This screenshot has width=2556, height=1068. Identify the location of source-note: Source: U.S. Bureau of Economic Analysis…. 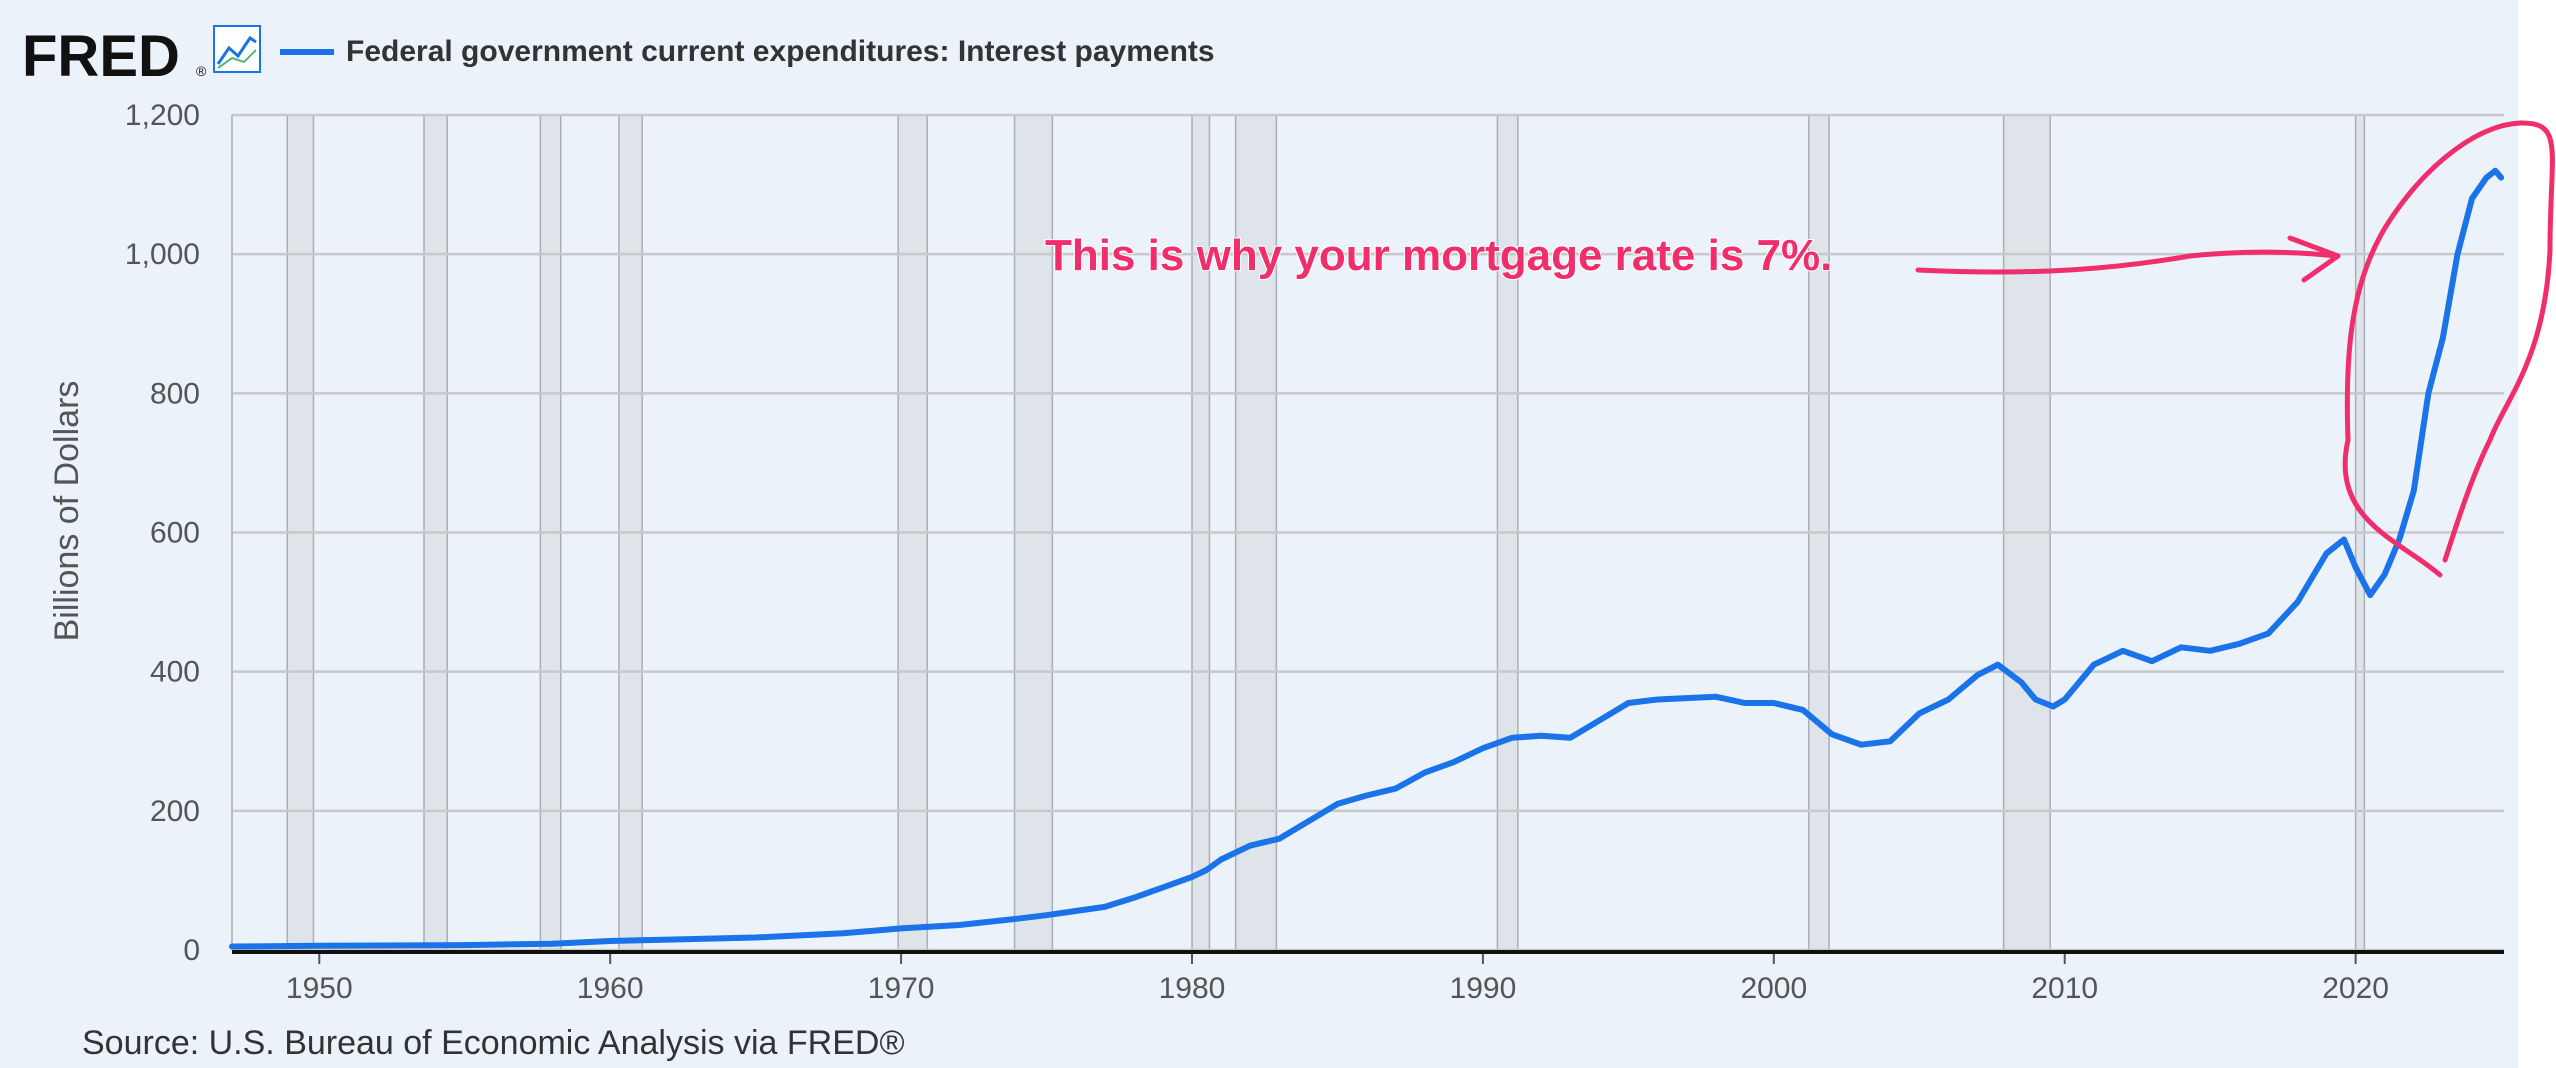
(493, 1043).